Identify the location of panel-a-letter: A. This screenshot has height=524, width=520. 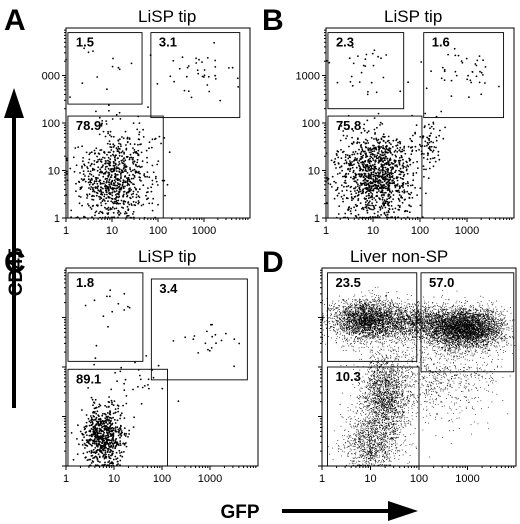
(15, 20).